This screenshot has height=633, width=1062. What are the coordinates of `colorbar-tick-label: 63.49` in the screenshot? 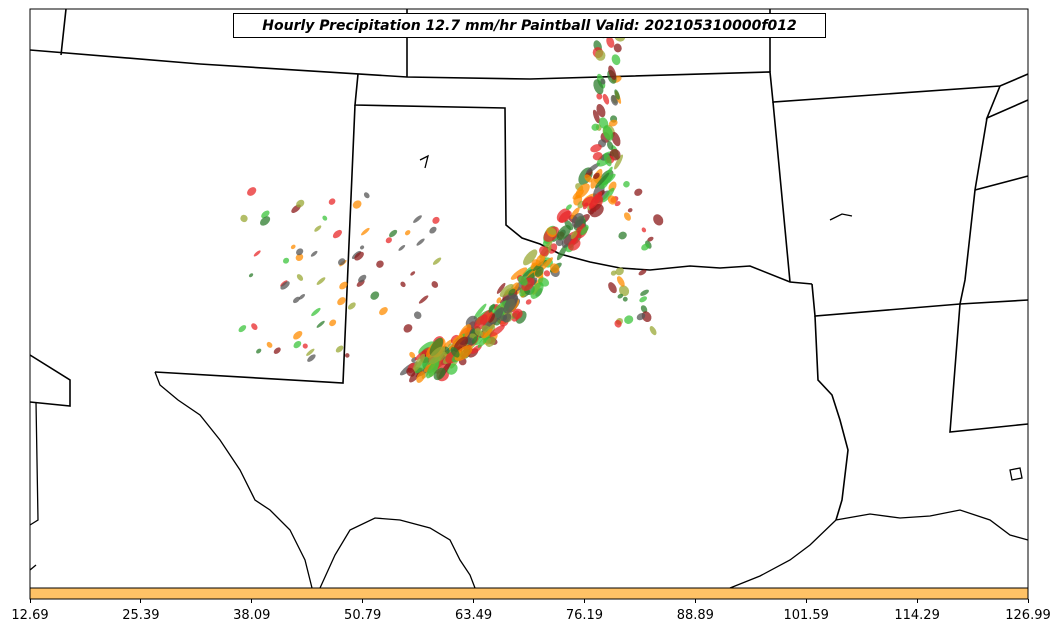 It's located at (473, 615).